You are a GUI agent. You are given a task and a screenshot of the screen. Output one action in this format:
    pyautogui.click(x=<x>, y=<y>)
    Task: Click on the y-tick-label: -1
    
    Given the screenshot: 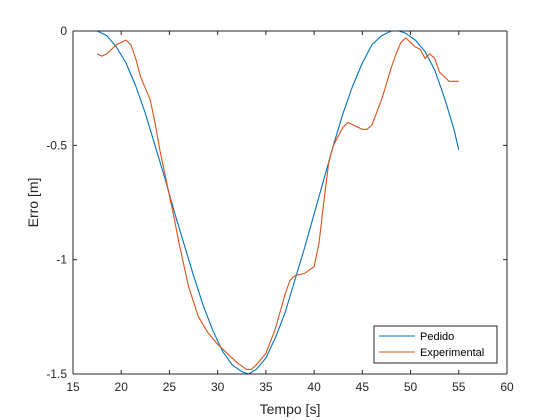 What is the action you would take?
    pyautogui.click(x=61, y=260)
    